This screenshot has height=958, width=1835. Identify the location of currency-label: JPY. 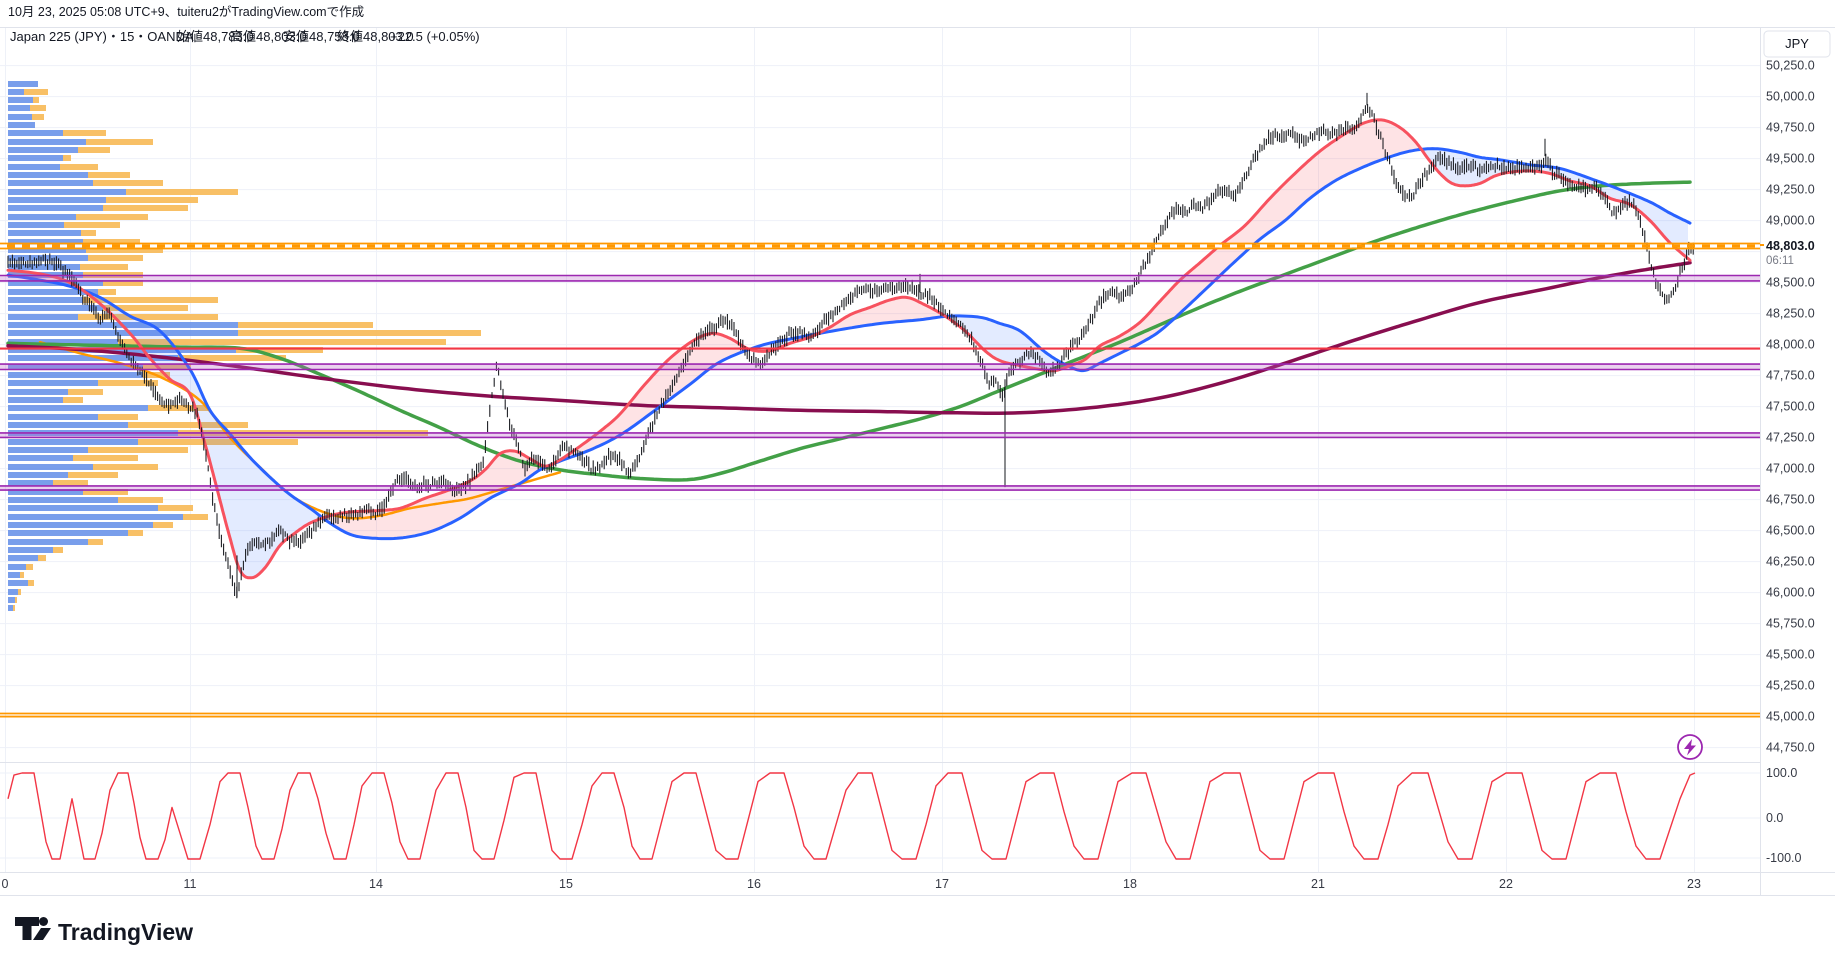
(1797, 43).